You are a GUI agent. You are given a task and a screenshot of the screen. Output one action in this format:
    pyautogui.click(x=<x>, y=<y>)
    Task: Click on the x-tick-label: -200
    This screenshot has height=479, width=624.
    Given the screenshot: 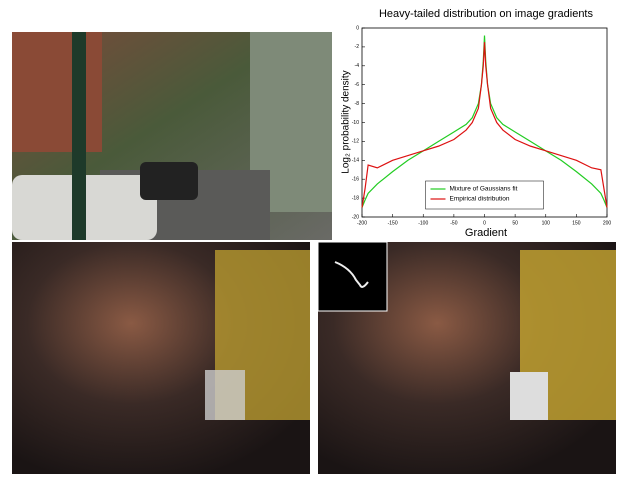 What is the action you would take?
    pyautogui.click(x=362, y=223)
    